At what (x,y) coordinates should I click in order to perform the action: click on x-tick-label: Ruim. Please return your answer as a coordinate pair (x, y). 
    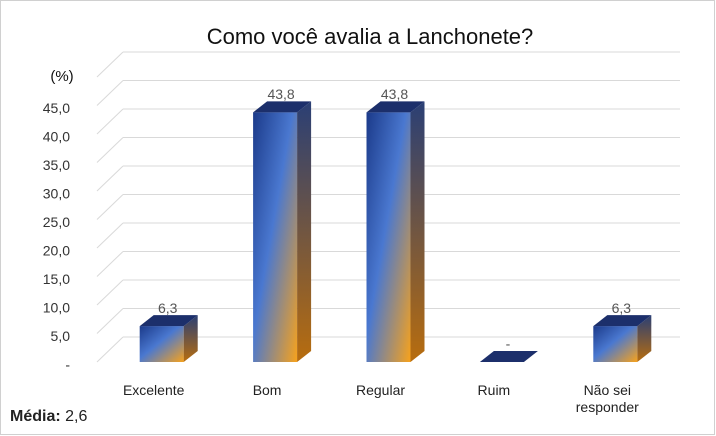
    Looking at the image, I should click on (494, 390).